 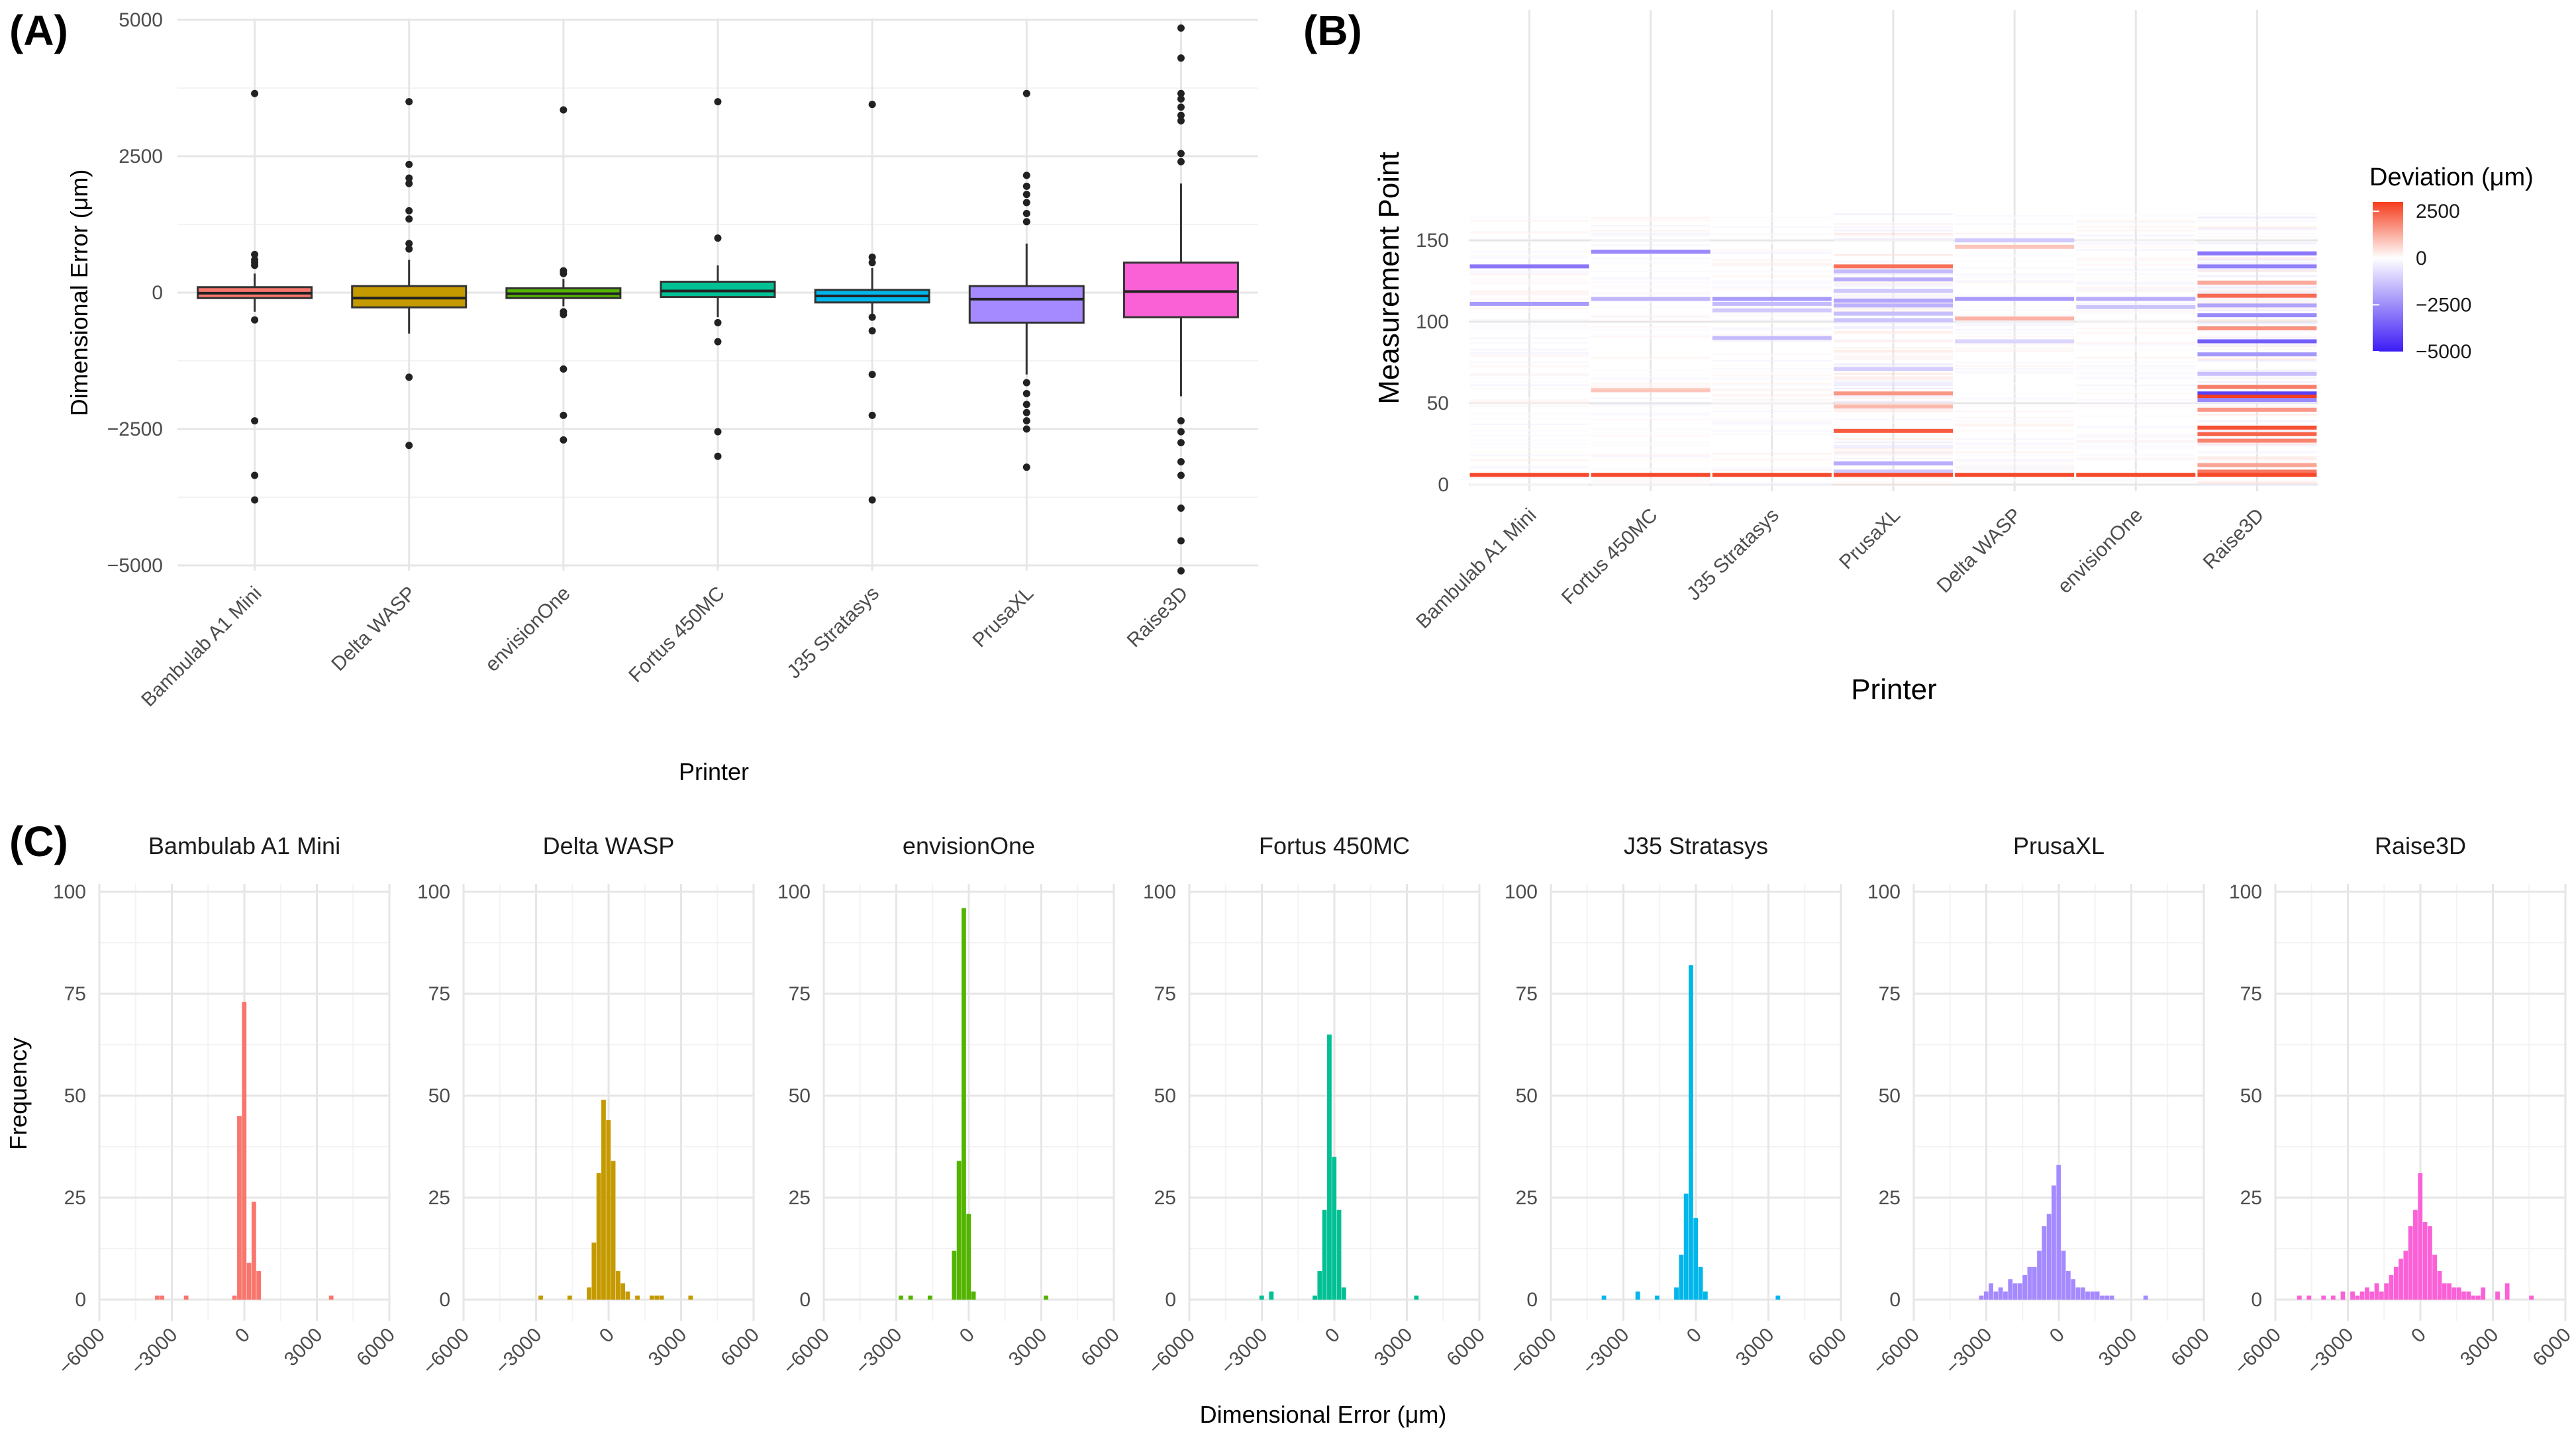 I want to click on panel-b-y-axis-title: Measurement Point, so click(x=1389, y=278).